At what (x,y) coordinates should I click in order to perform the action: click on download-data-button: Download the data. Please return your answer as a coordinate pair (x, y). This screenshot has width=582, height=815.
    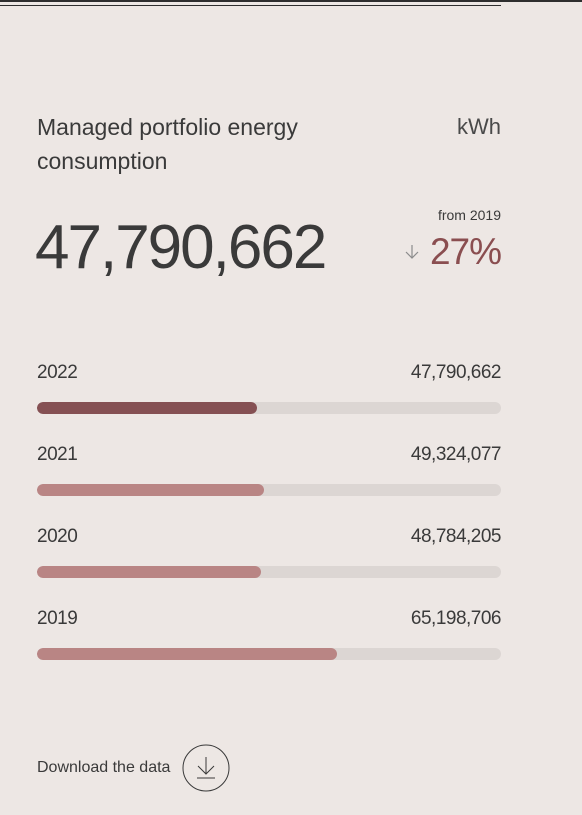
    Looking at the image, I should click on (133, 768).